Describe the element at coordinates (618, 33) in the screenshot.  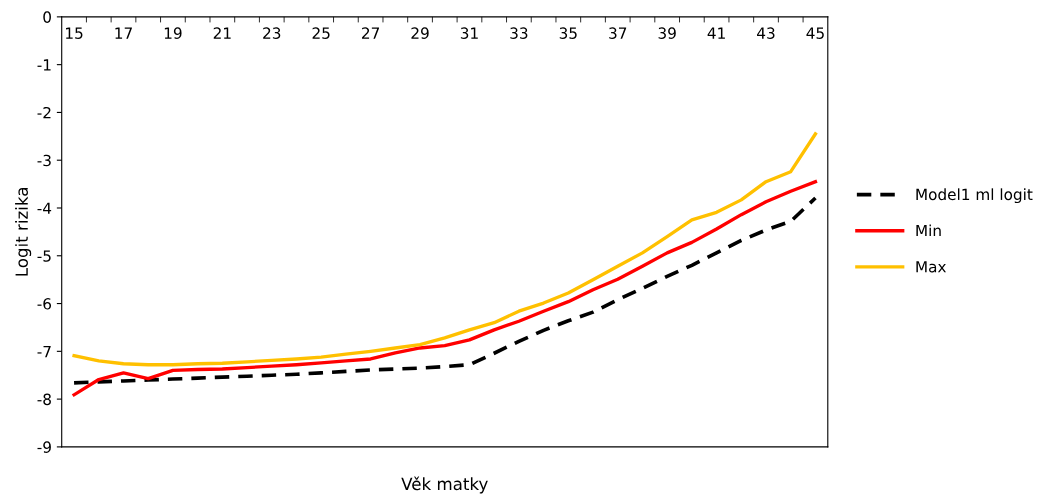
I see `x-tick-label: 37` at that location.